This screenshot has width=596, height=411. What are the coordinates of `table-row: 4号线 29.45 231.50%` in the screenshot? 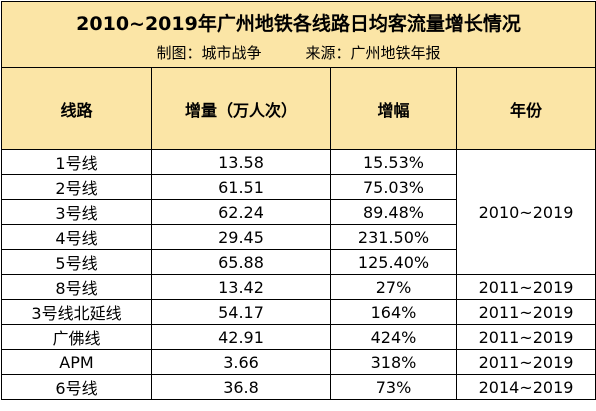 It's located at (298, 237).